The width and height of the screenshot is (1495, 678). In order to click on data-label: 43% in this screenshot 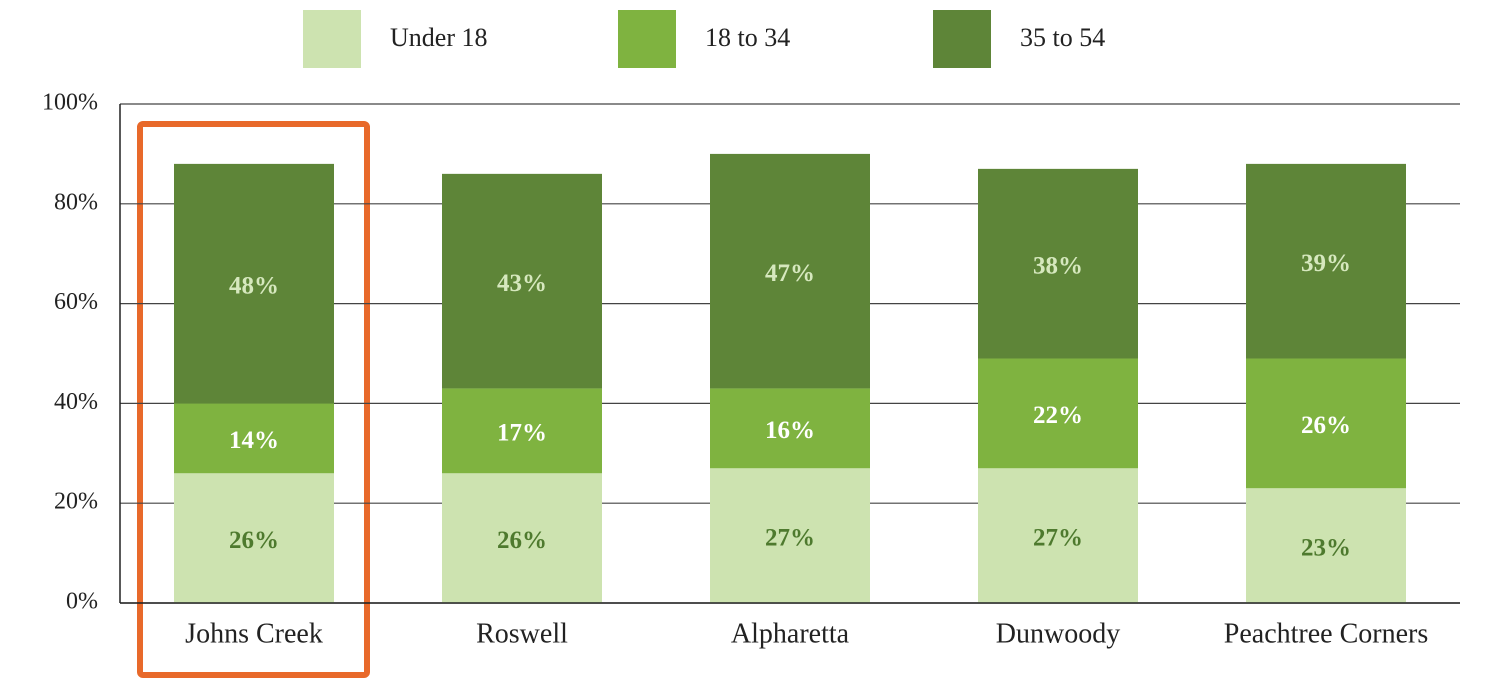, I will do `click(522, 283)`.